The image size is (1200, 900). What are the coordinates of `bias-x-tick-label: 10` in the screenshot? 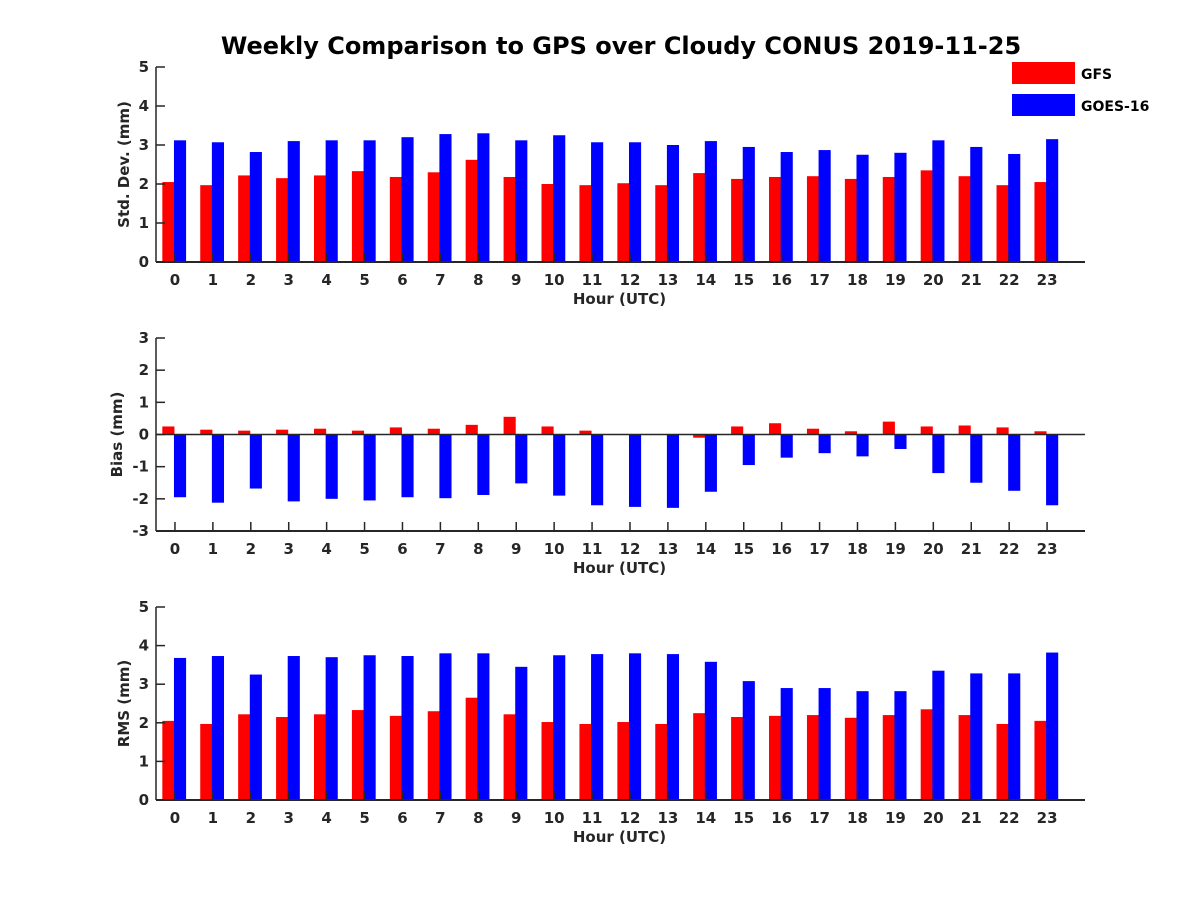 It's located at (554, 549).